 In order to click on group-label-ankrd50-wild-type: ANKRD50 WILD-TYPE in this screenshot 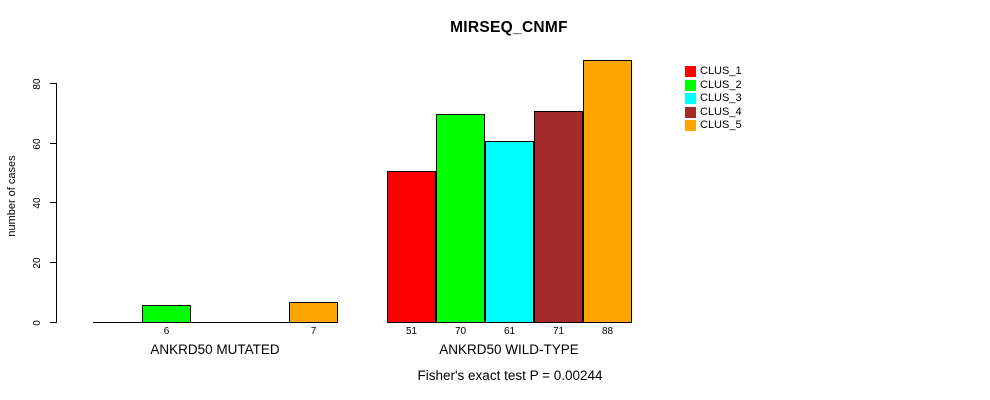, I will do `click(509, 349)`.